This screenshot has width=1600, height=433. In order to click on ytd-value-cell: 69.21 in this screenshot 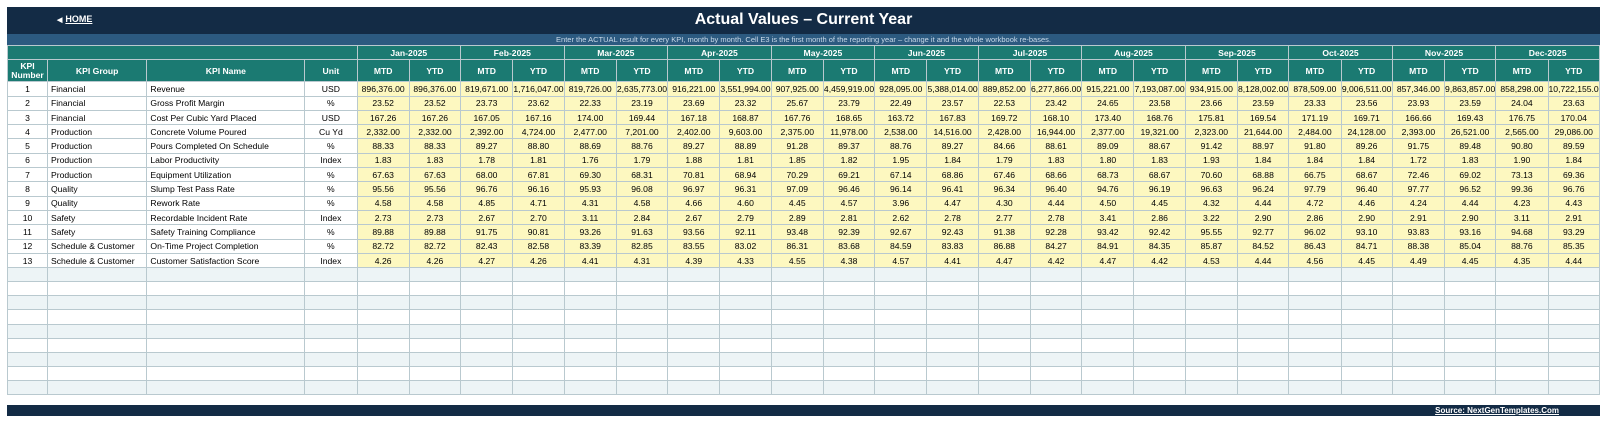, I will do `click(849, 175)`.